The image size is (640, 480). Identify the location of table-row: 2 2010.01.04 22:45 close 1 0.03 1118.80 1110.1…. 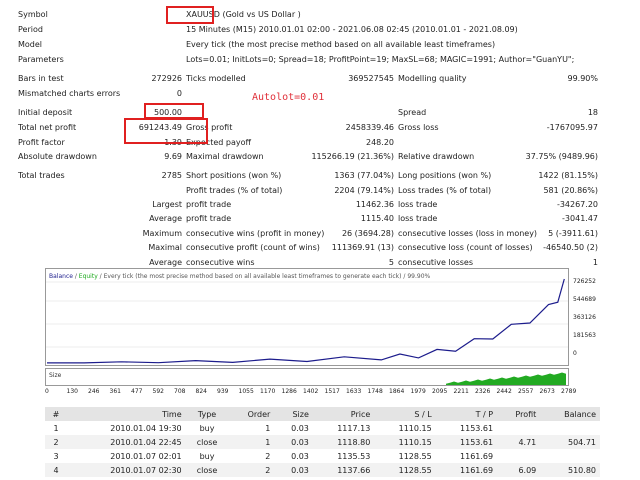
(322, 442).